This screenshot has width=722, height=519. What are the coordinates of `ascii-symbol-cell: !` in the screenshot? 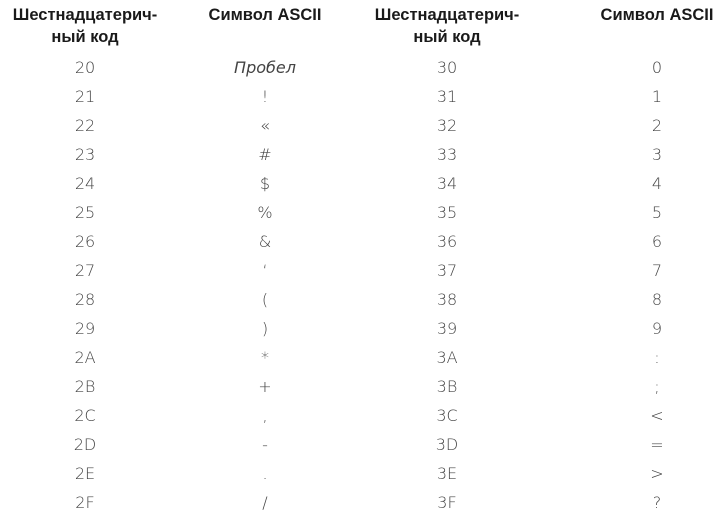 It's located at (265, 96).